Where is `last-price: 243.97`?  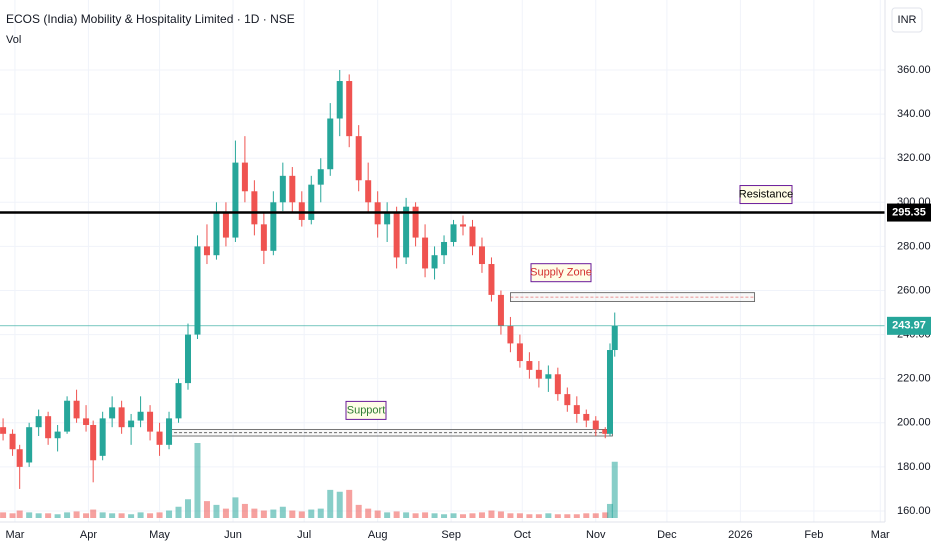 last-price: 243.97 is located at coordinates (909, 326).